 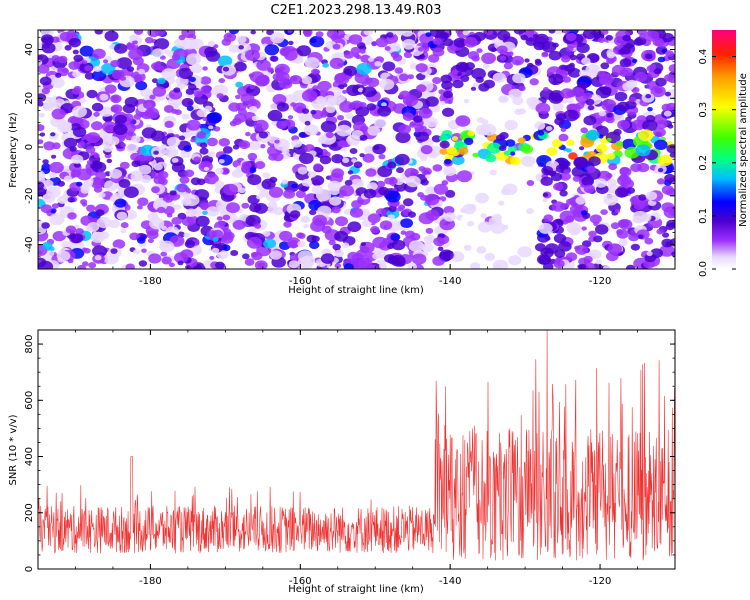 What do you see at coordinates (703, 216) in the screenshot?
I see `colorbar-tick-label: 0.1` at bounding box center [703, 216].